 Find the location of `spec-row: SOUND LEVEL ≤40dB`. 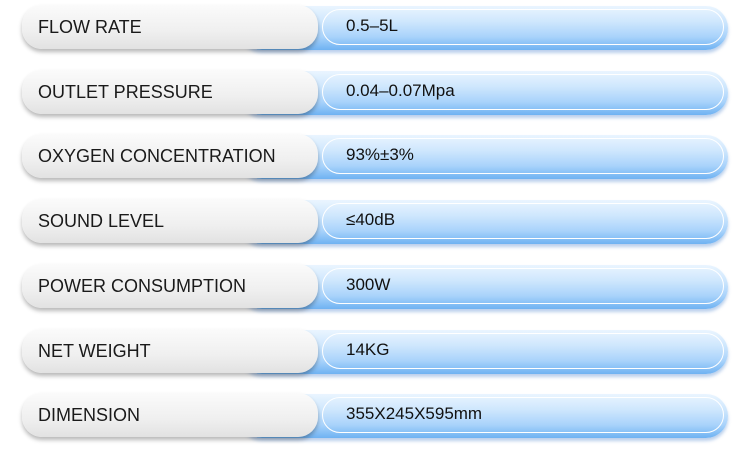

spec-row: SOUND LEVEL ≤40dB is located at coordinates (375, 222).